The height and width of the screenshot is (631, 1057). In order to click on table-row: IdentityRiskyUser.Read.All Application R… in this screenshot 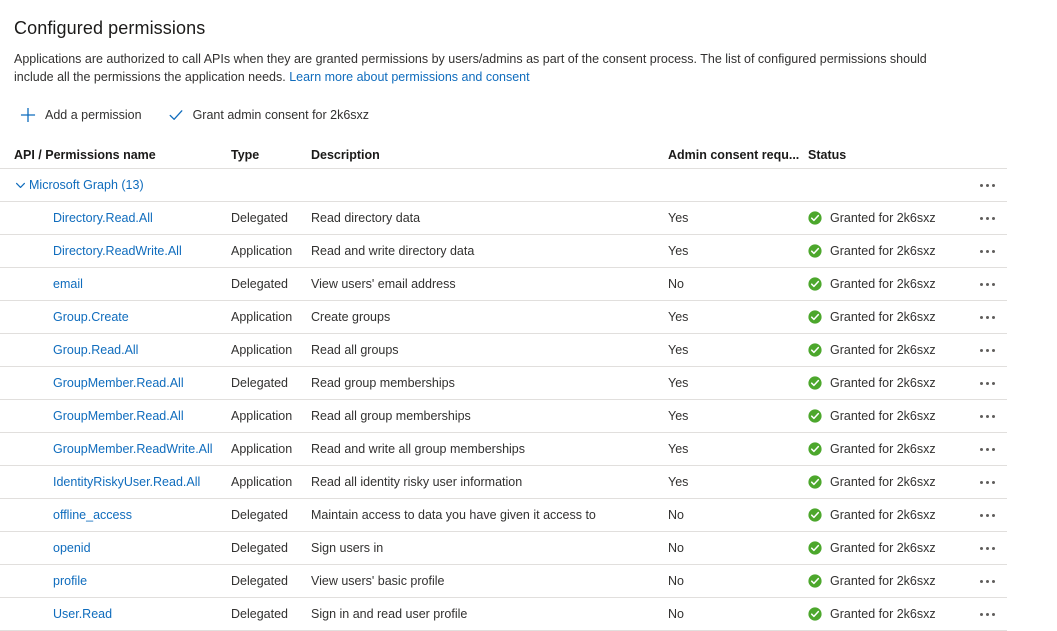, I will do `click(528, 482)`.